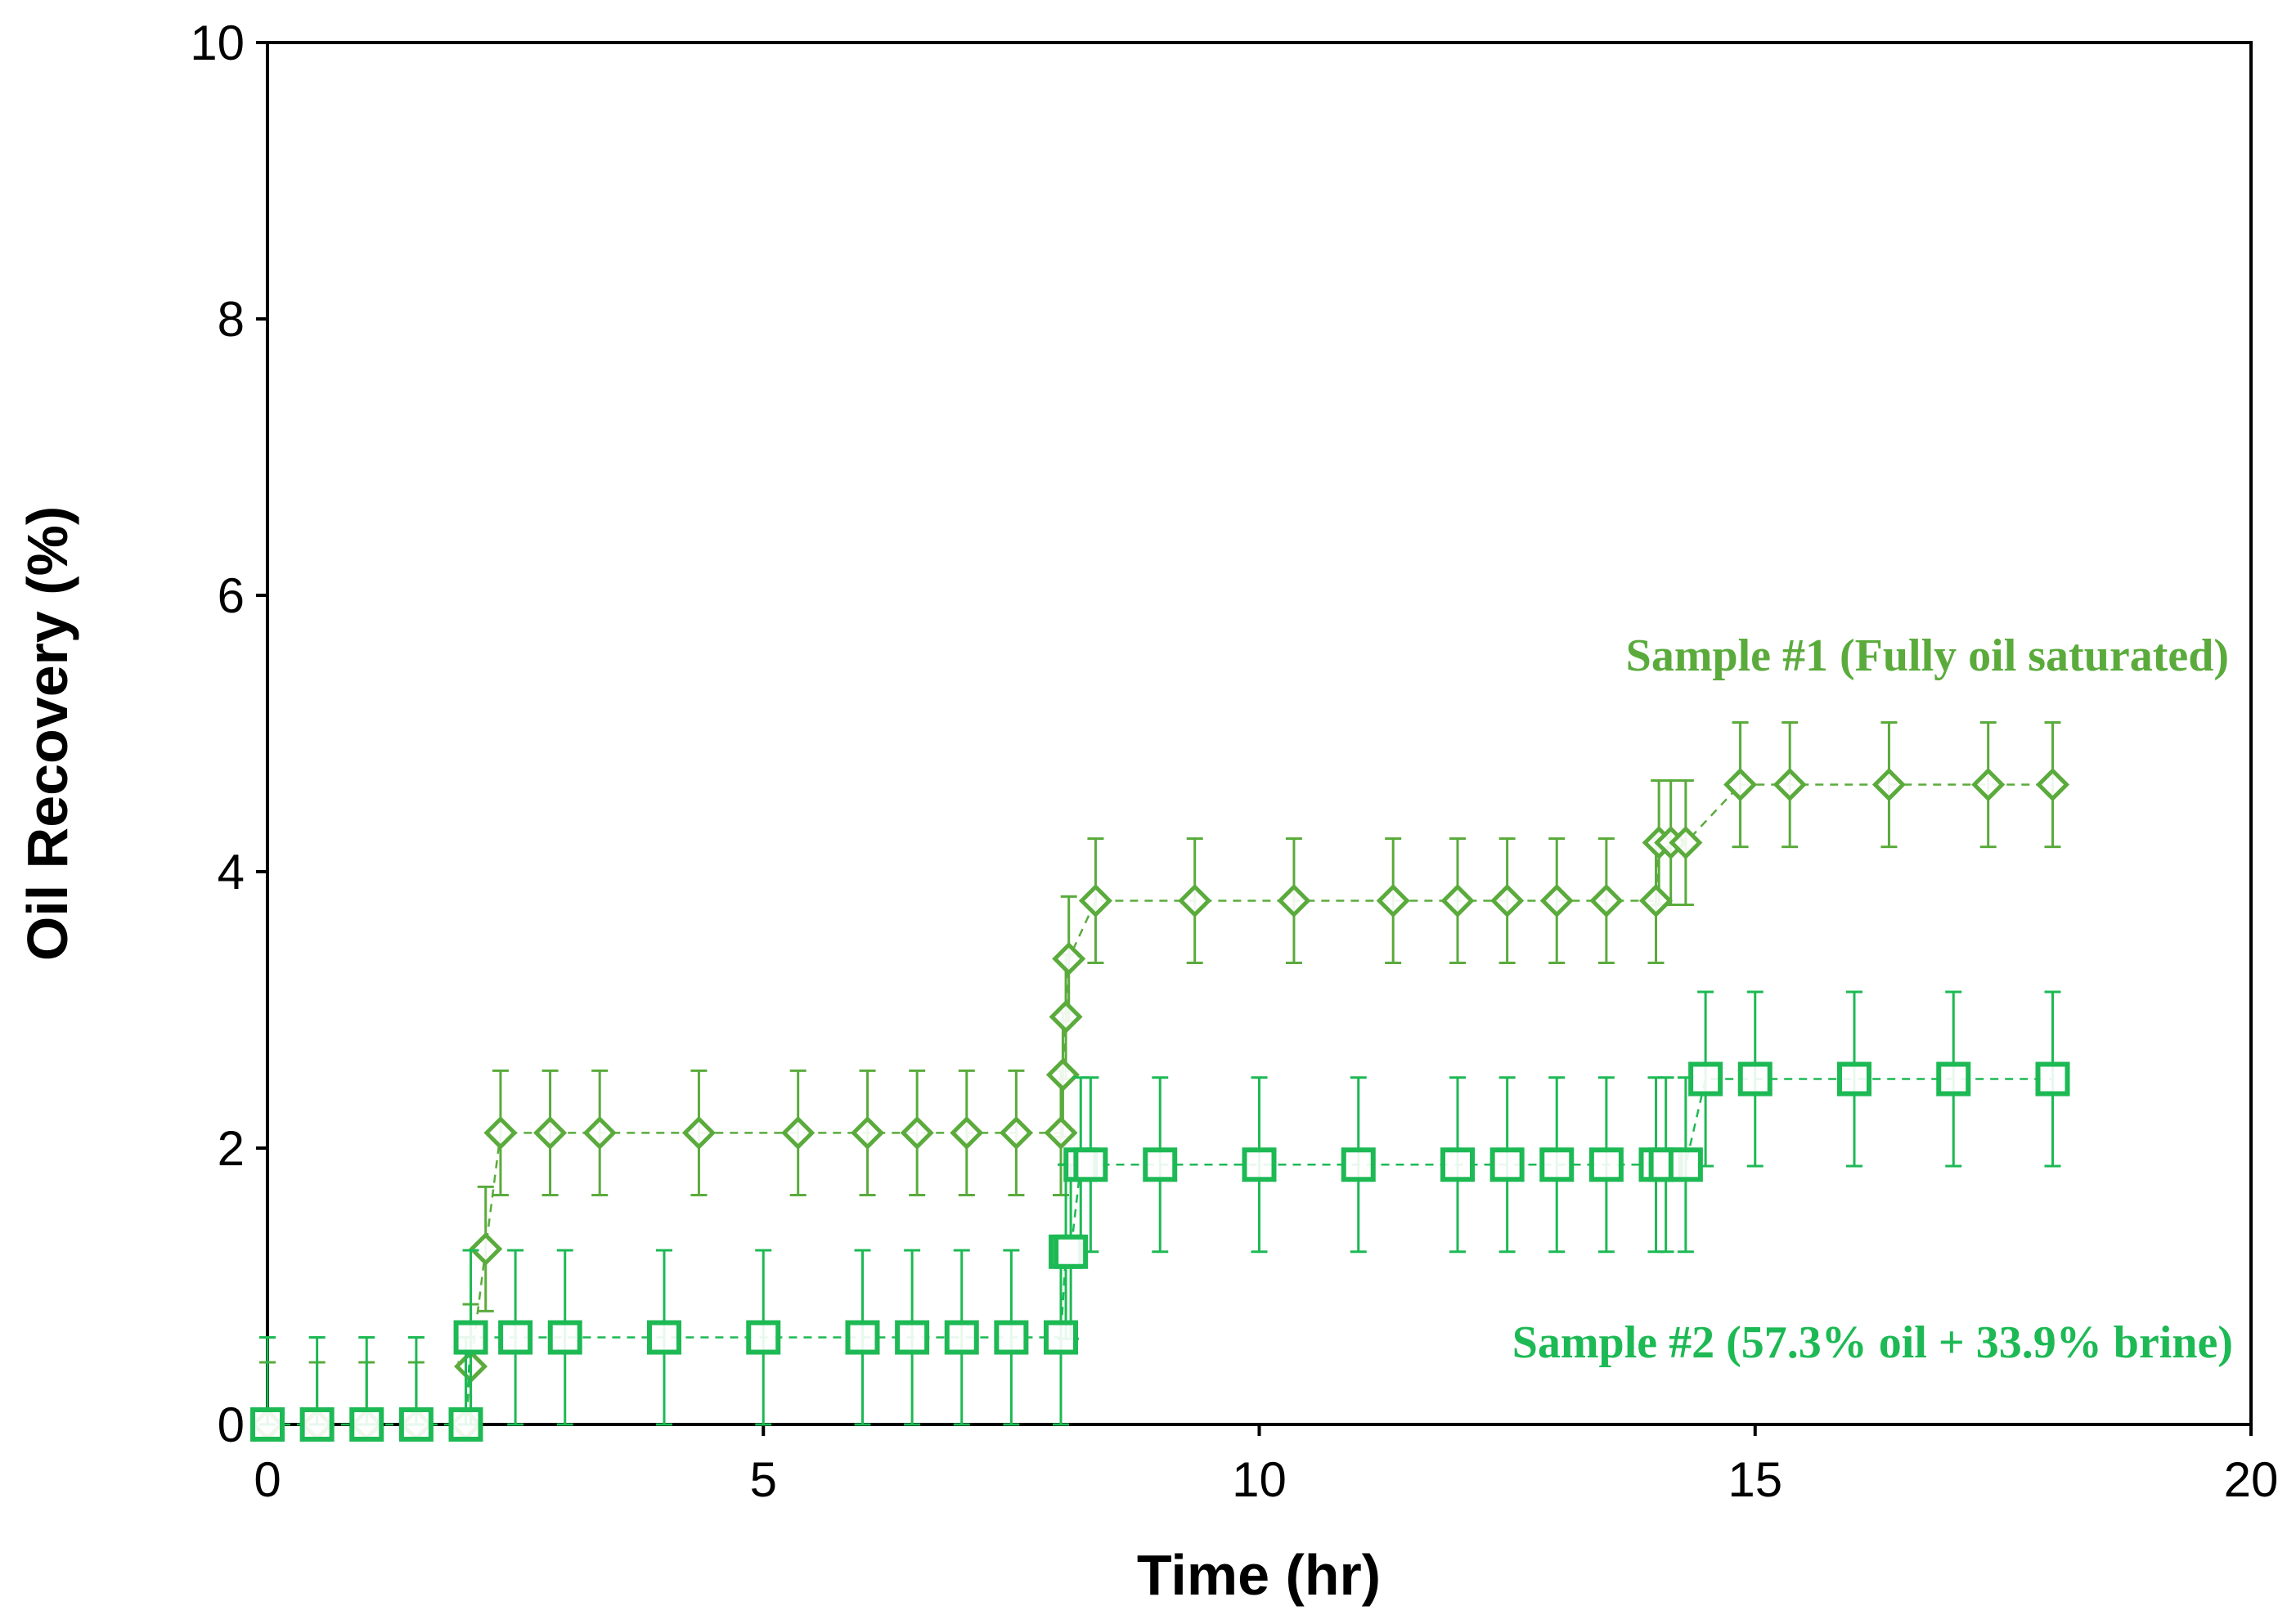  What do you see at coordinates (48, 734) in the screenshot?
I see `y-axis-title: Oil Recovery (%)` at bounding box center [48, 734].